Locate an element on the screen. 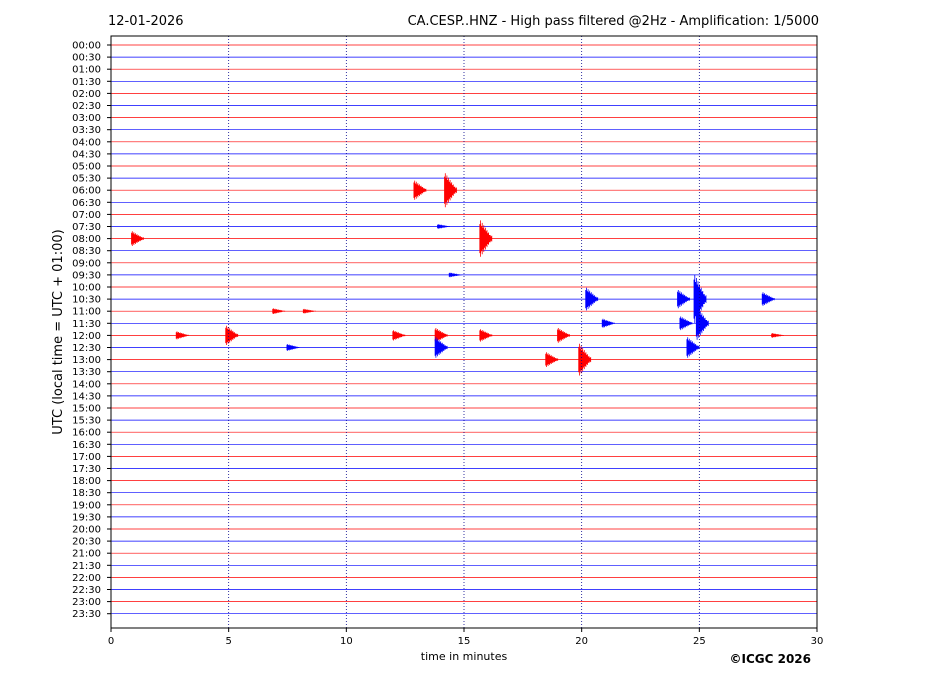 This screenshot has width=927, height=696. x-tick-label: 15 is located at coordinates (464, 641).